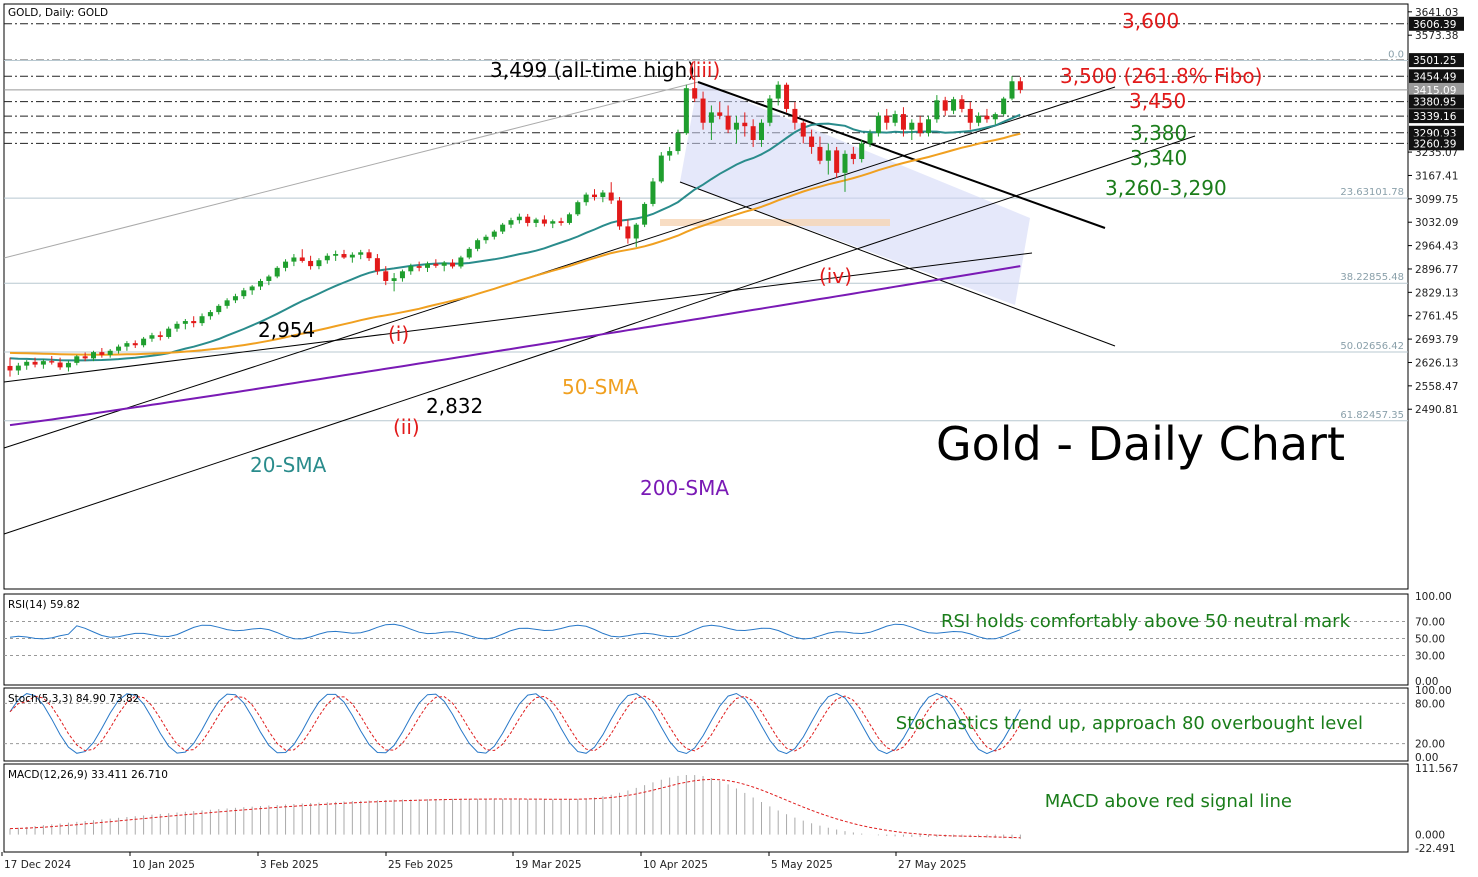  I want to click on fib-label: 50.02656.42, so click(1372, 346).